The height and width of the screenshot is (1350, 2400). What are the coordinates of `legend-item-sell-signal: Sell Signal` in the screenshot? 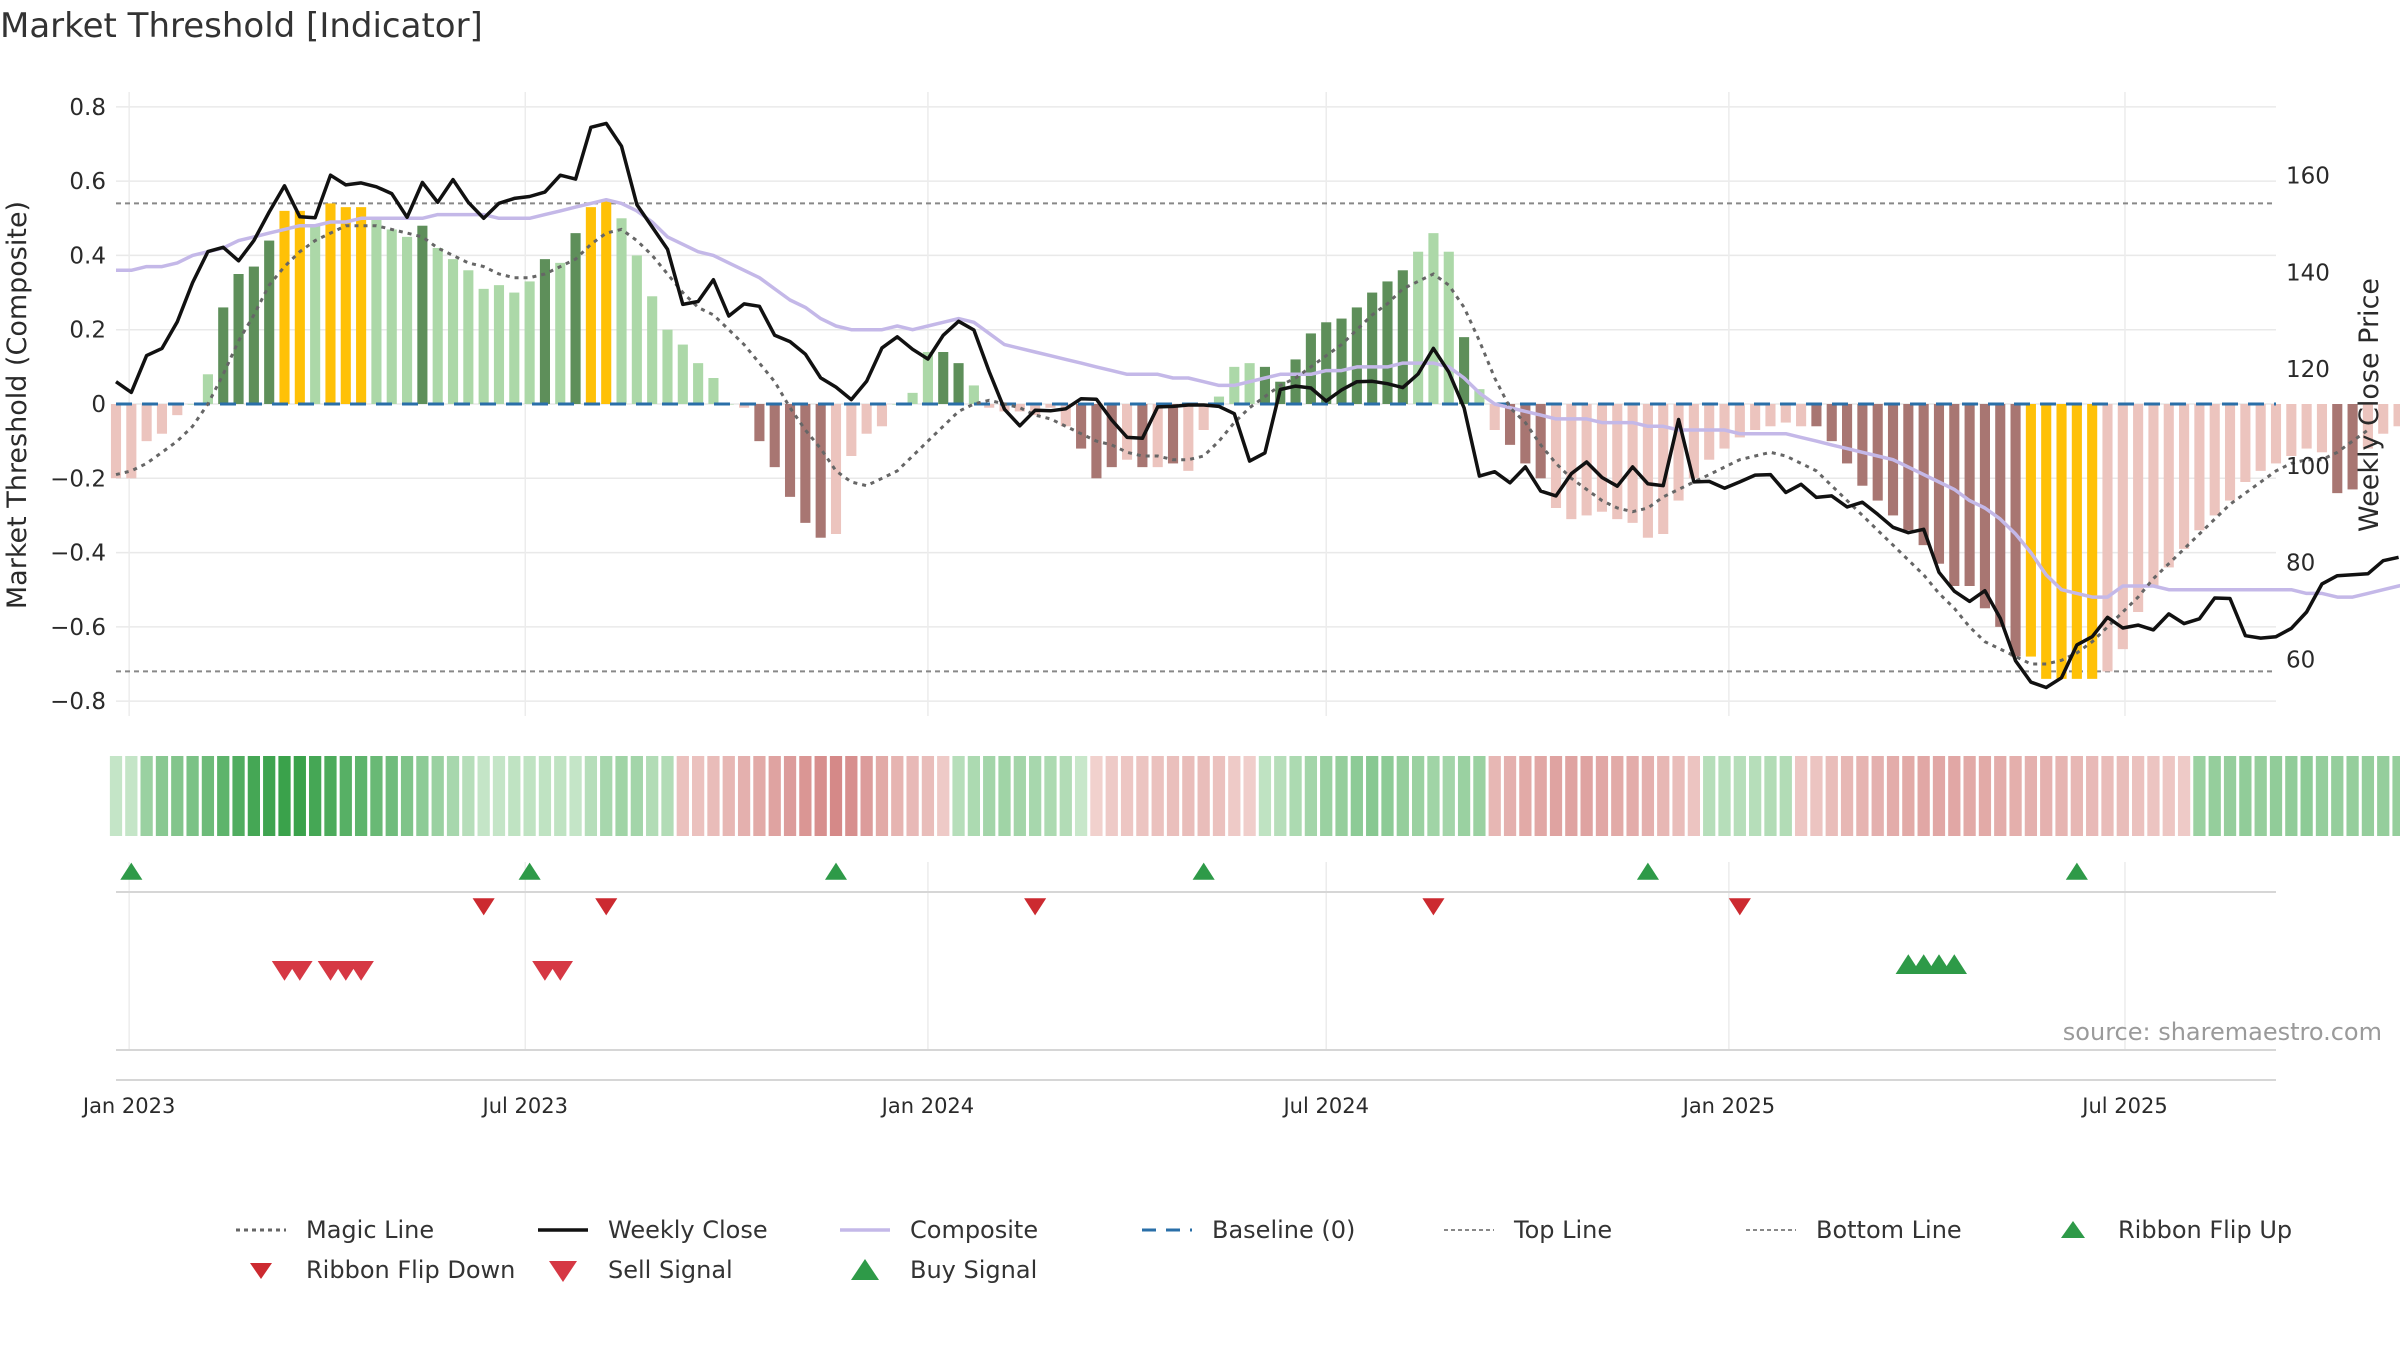 It's located at (683, 1270).